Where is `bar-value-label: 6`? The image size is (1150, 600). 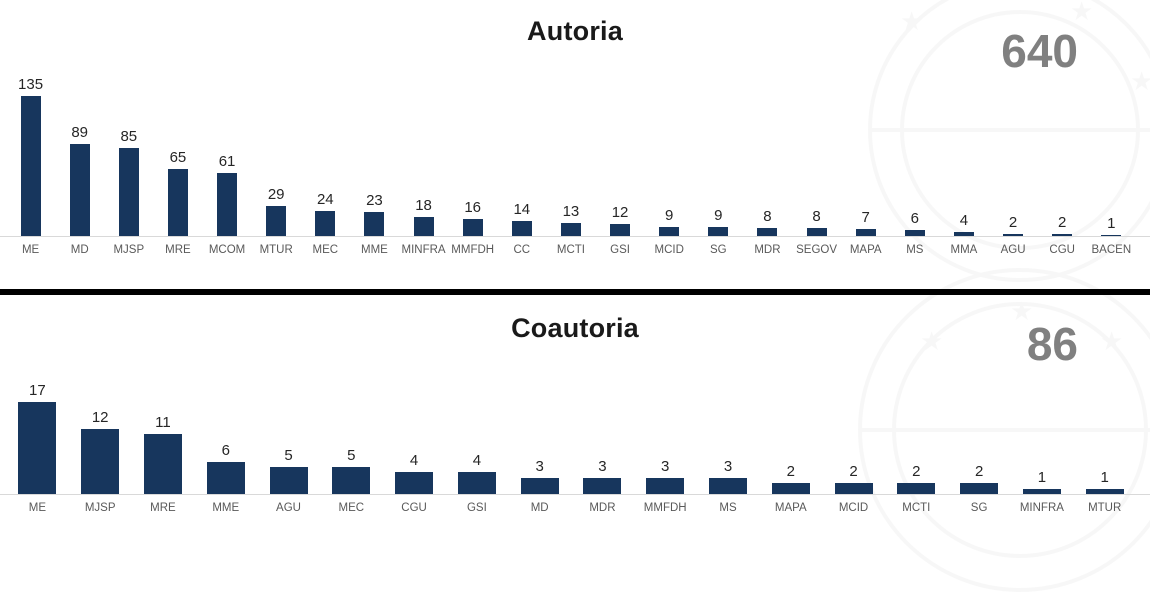
bar-value-label: 6 is located at coordinates (914, 218).